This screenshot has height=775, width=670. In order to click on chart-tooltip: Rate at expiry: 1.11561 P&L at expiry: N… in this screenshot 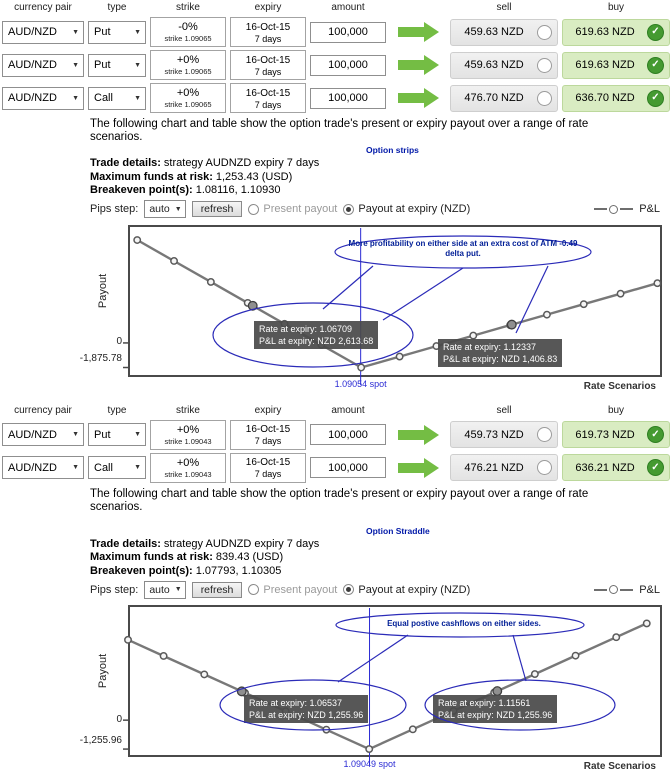, I will do `click(495, 709)`.